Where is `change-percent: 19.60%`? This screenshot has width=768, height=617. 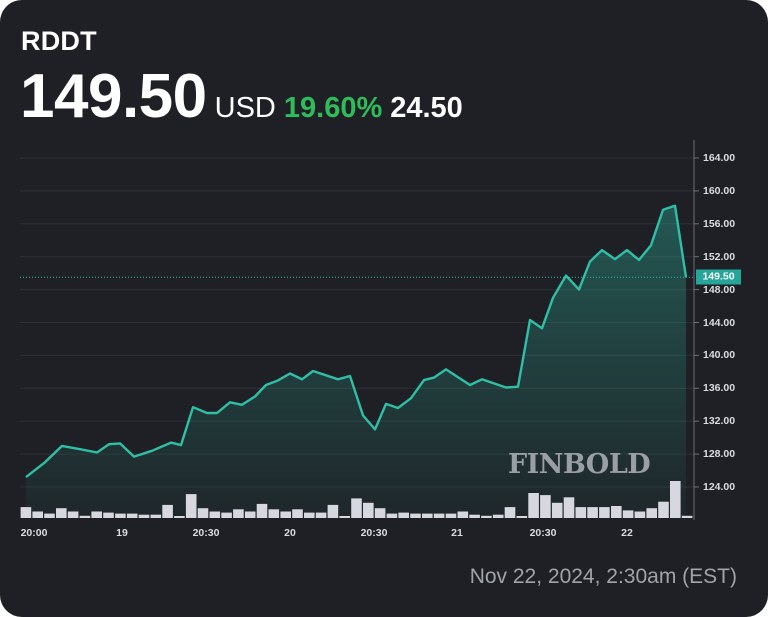
change-percent: 19.60% is located at coordinates (333, 108).